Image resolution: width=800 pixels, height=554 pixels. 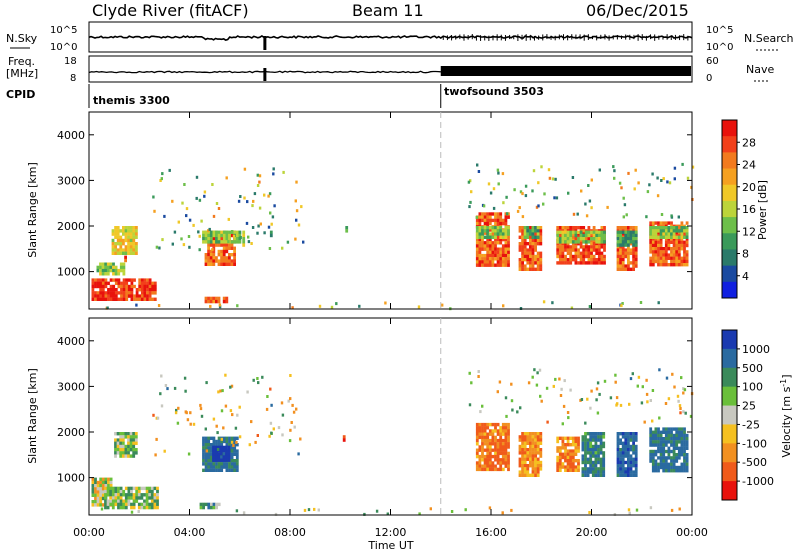 What do you see at coordinates (752, 387) in the screenshot?
I see `colorbar-tick-label: 100` at bounding box center [752, 387].